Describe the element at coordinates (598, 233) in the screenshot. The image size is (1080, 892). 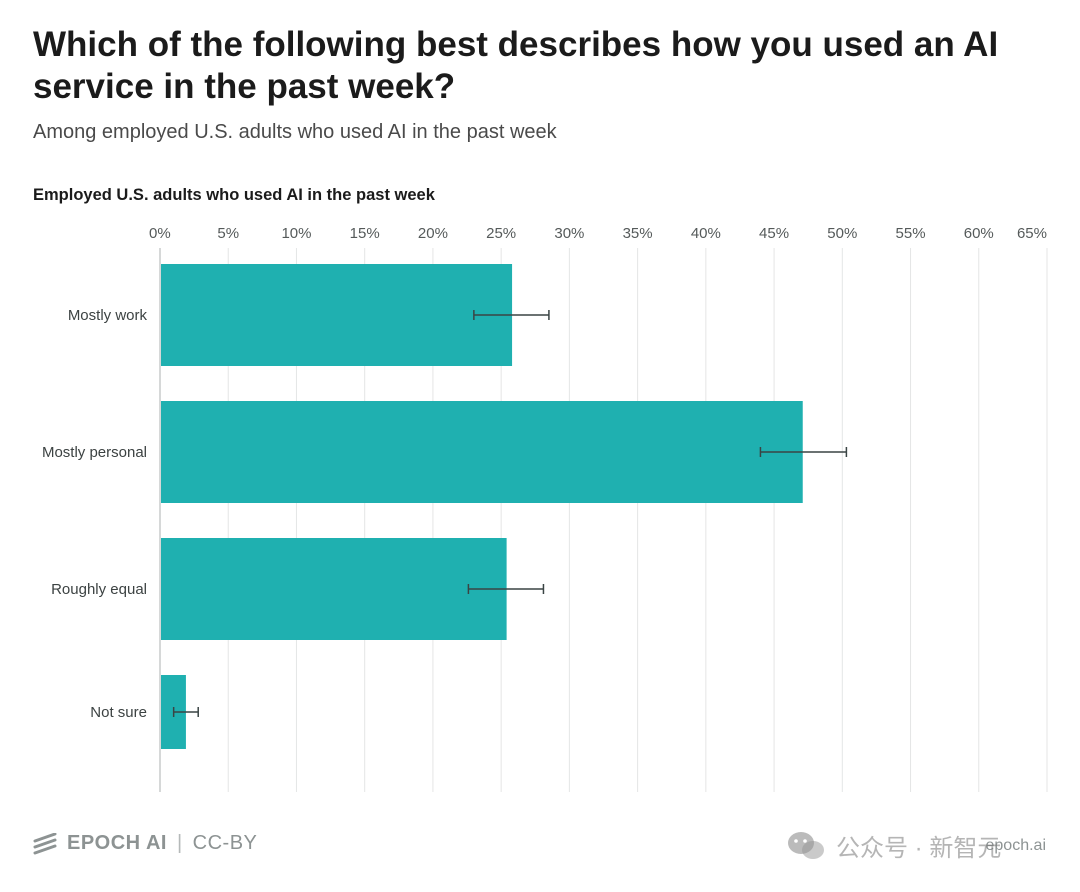
I see `x-tick-labels: 0% 5% 10% 15% 20% 25% 30% 35% 40% 45% 50% 55% 60% 65%` at that location.